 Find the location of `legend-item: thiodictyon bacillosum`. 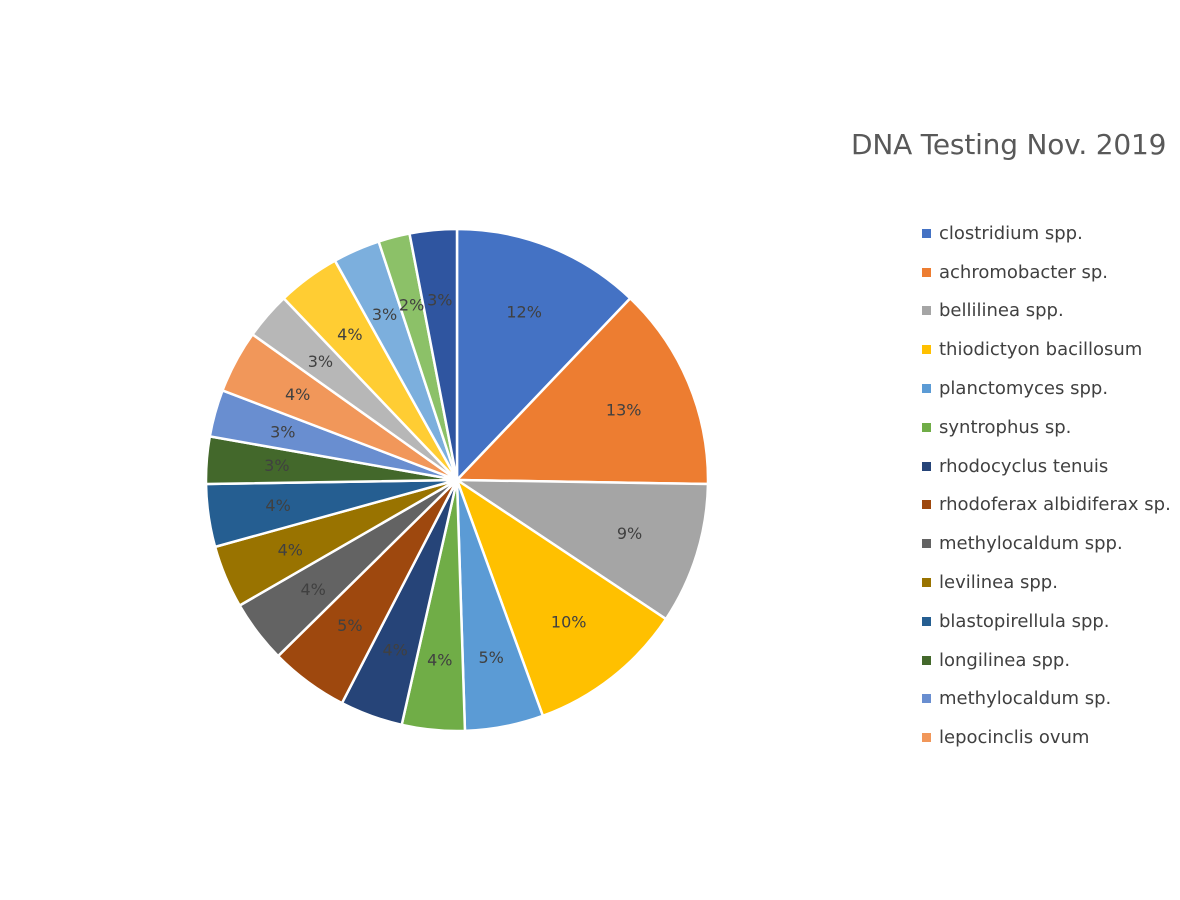

legend-item: thiodictyon bacillosum is located at coordinates (1046, 349).